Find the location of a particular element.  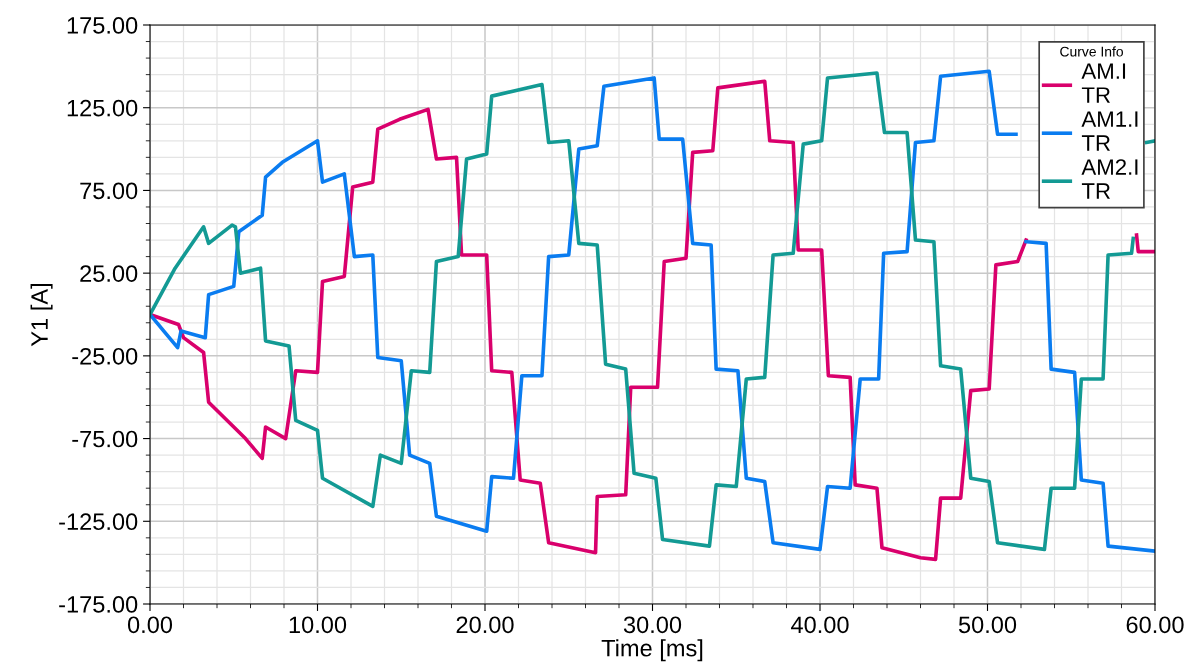

y-axis-title: Y1 [A] is located at coordinates (41, 315).